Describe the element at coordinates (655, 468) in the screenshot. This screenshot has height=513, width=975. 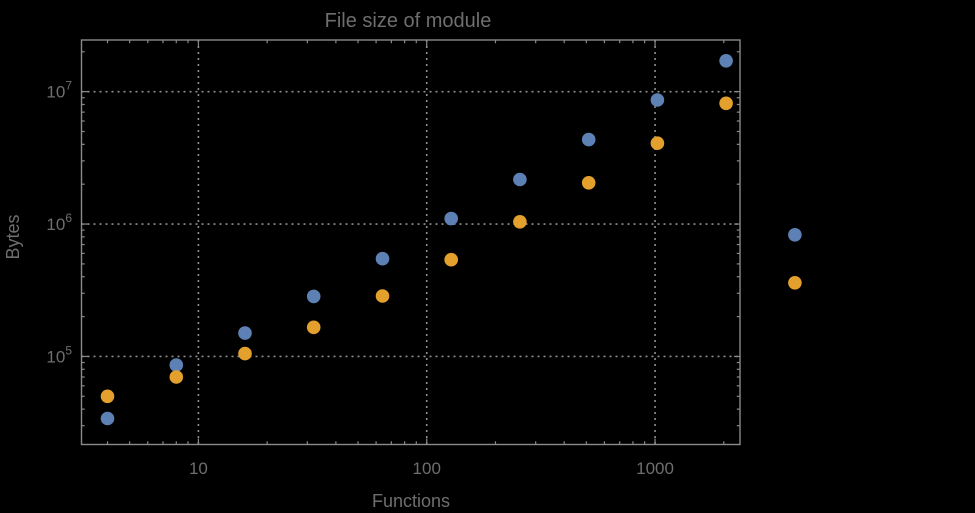
I see `x-tick-label: 1000` at that location.